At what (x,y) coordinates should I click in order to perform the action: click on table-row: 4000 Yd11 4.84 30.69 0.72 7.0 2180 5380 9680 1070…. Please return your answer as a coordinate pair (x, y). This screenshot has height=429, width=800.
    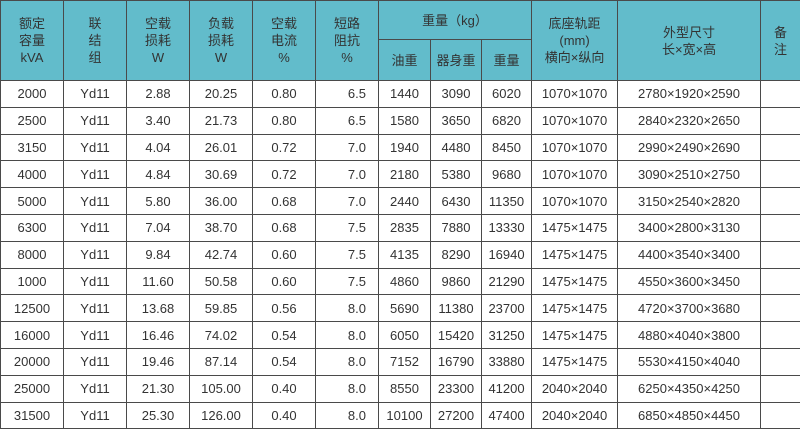
    Looking at the image, I should click on (400, 174).